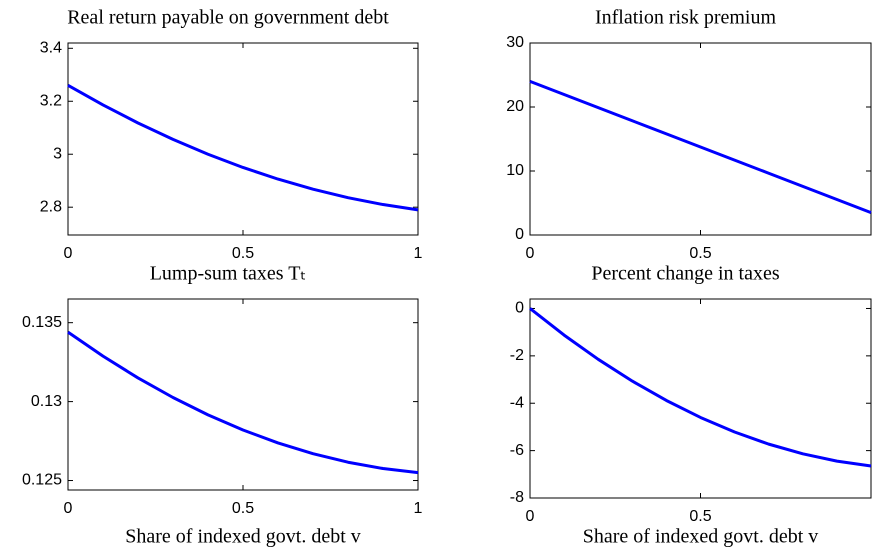 This screenshot has height=554, width=873. Describe the element at coordinates (685, 274) in the screenshot. I see `chart-title: Percent change in taxes` at that location.